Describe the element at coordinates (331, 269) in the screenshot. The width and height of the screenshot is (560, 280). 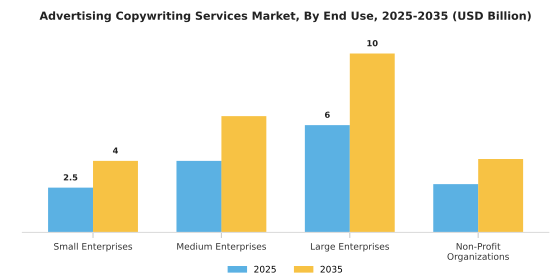
I see `legend-label: 2035` at that location.